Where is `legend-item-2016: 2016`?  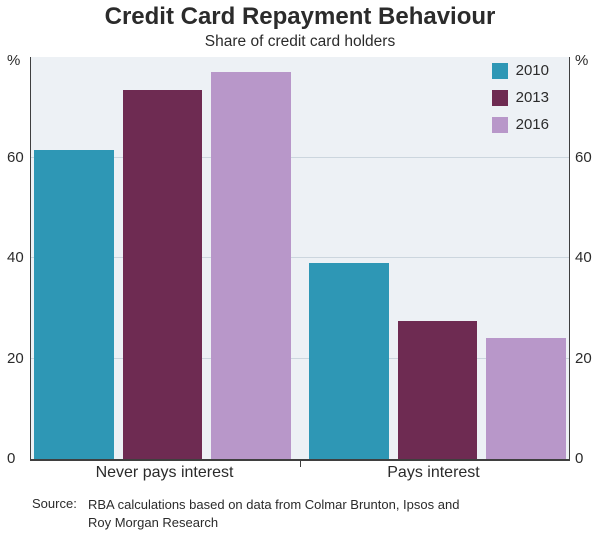 legend-item-2016: 2016 is located at coordinates (520, 124).